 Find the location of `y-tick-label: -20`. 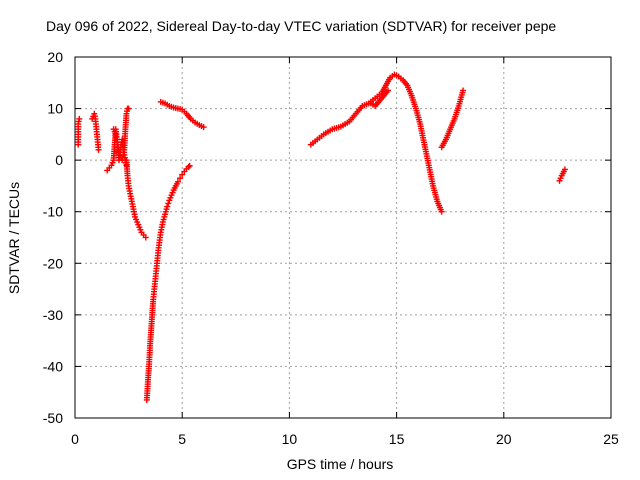

y-tick-label: -20 is located at coordinates (53, 263).